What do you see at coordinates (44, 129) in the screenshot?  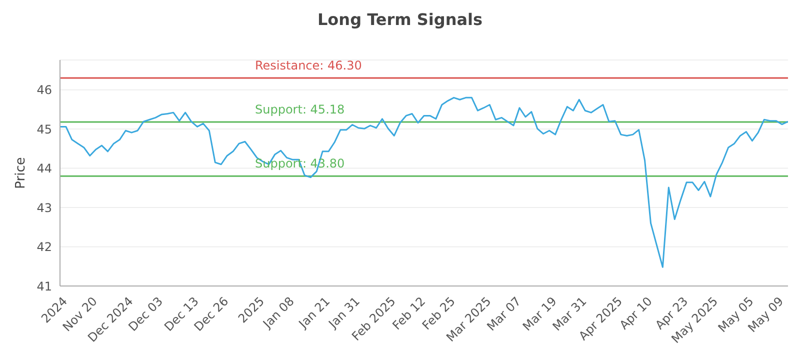 I see `y-tick-label: 45` at bounding box center [44, 129].